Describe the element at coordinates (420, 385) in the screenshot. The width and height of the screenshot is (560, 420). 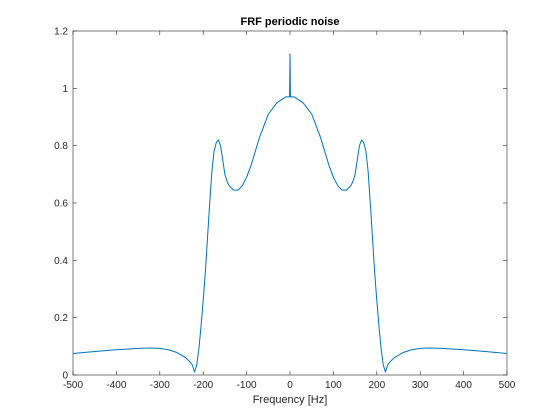
I see `x-tick-label: 300` at that location.